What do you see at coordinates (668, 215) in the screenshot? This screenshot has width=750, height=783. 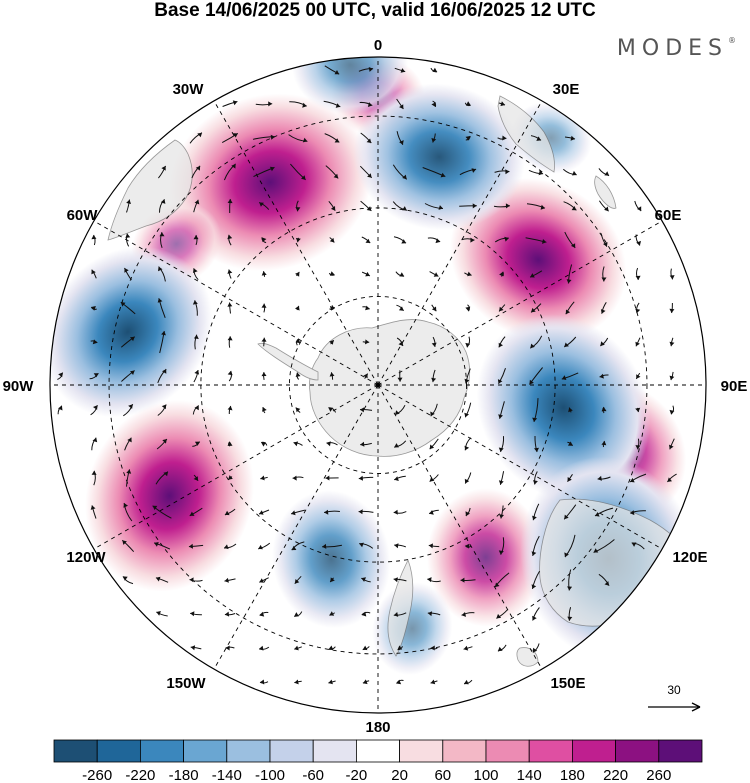 I see `longitude-label: 60E` at bounding box center [668, 215].